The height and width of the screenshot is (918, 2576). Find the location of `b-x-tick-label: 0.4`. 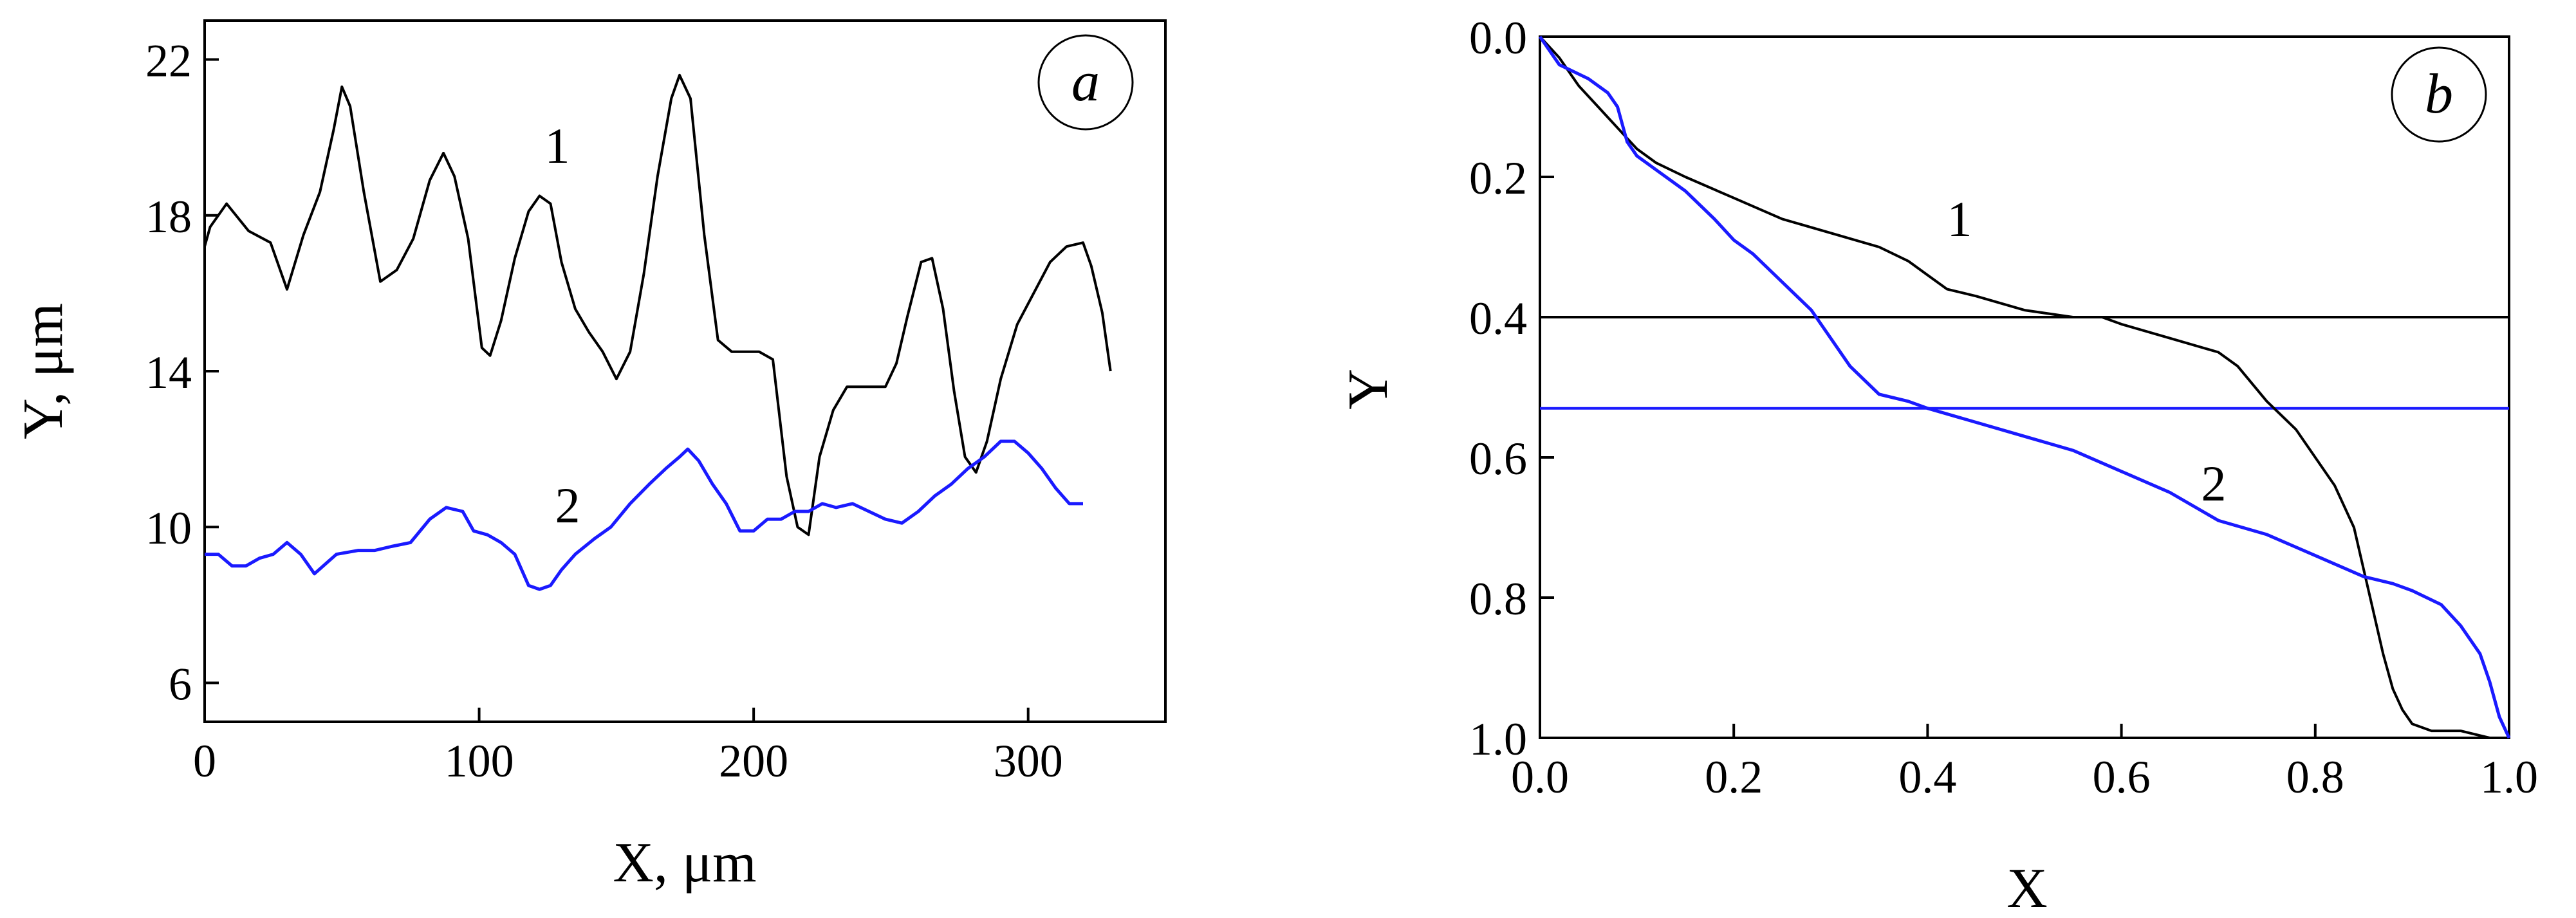

b-x-tick-label: 0.4 is located at coordinates (1927, 777).